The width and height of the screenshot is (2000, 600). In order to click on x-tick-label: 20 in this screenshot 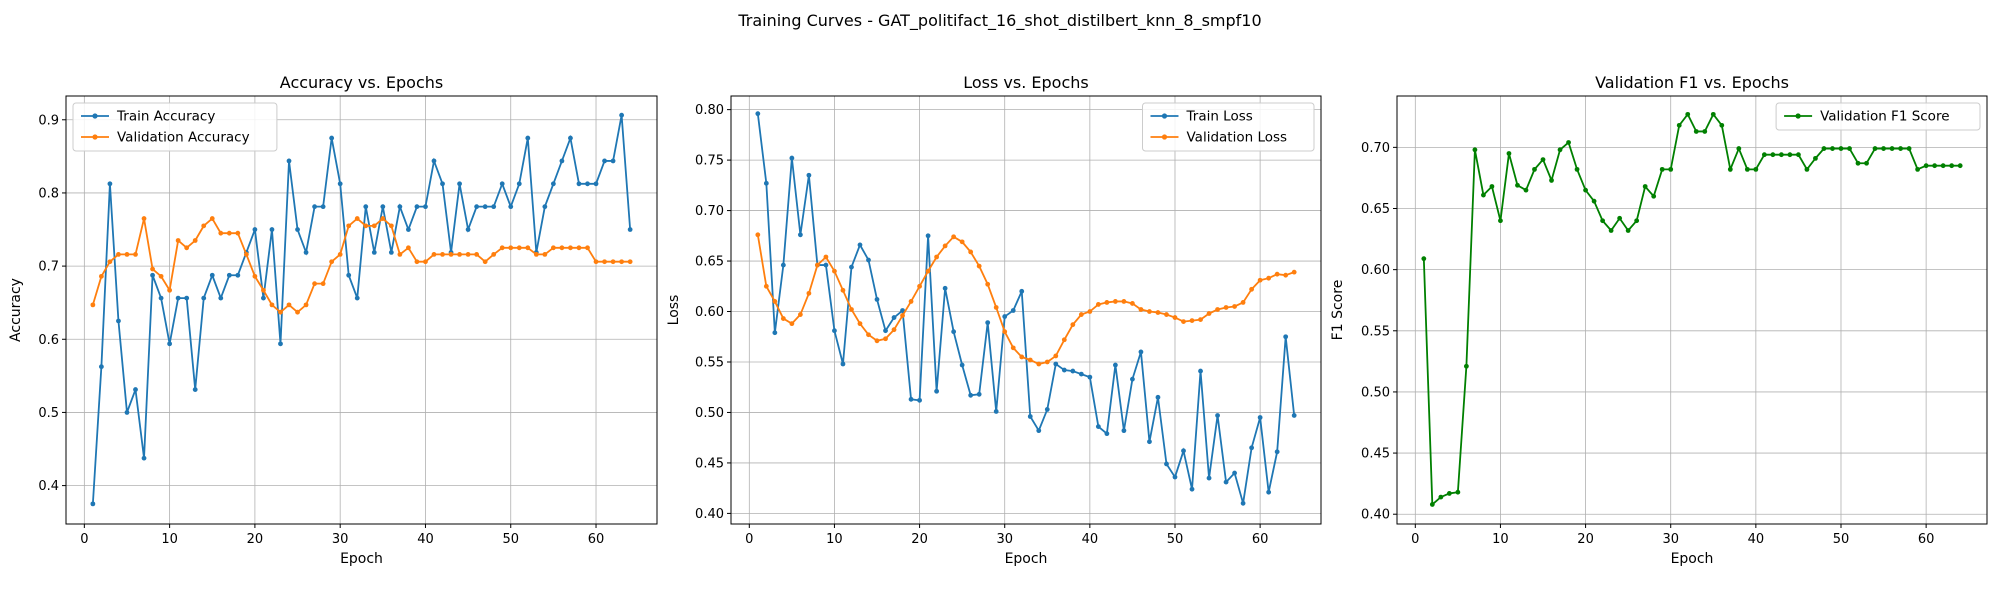, I will do `click(1585, 539)`.